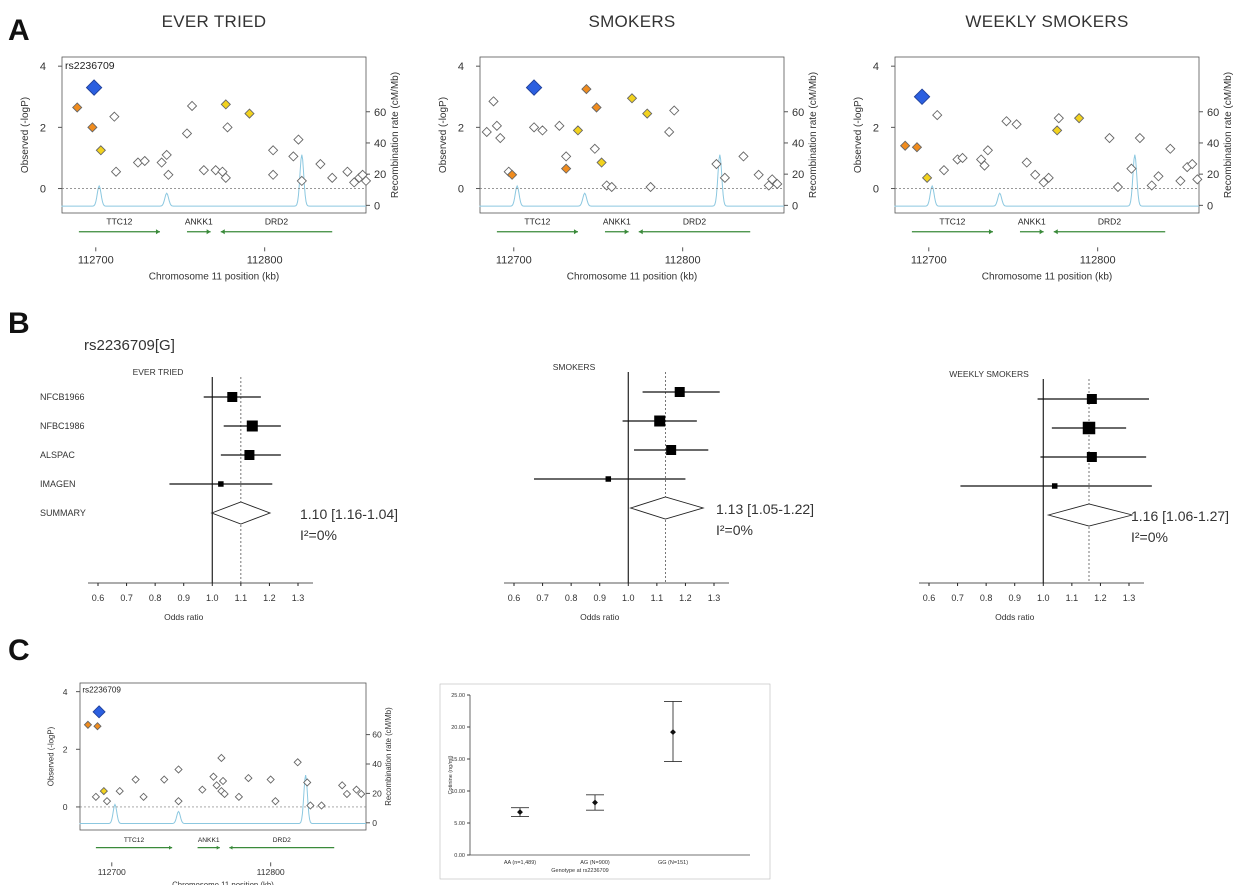 Image resolution: width=1258 pixels, height=885 pixels. What do you see at coordinates (1213, 144) in the screenshot?
I see `y2-tick-label: 40` at bounding box center [1213, 144].